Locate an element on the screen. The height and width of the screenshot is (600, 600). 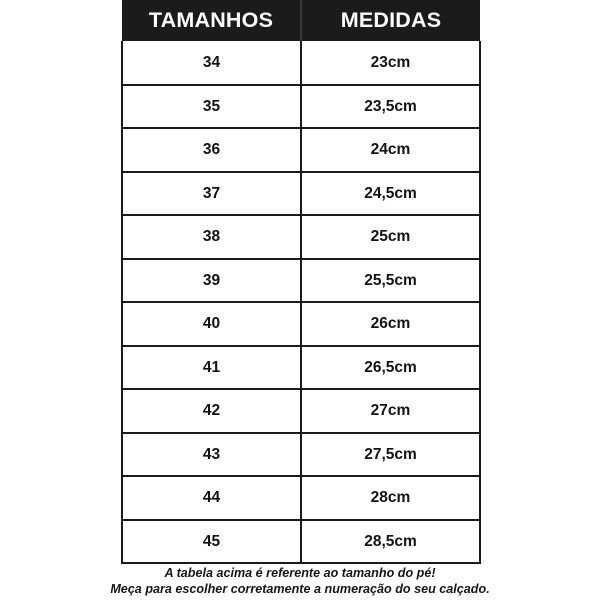
cell-measure: 26cm is located at coordinates (391, 324).